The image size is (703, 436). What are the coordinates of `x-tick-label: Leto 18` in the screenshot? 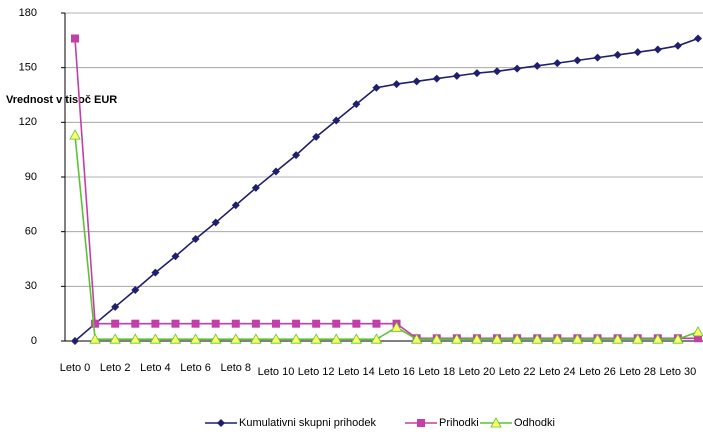 It's located at (436, 372).